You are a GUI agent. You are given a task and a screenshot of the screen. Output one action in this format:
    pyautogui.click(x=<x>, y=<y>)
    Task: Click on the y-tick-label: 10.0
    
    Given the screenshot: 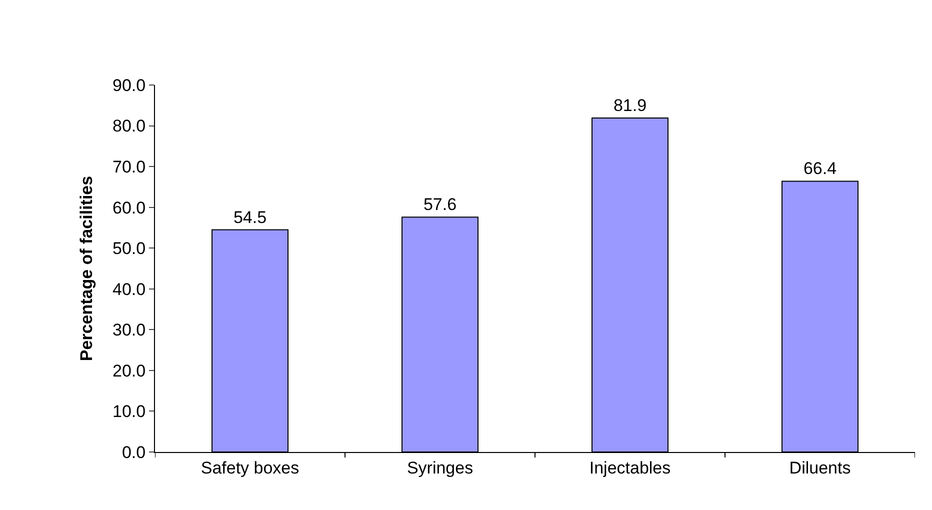 What is the action you would take?
    pyautogui.click(x=129, y=412)
    